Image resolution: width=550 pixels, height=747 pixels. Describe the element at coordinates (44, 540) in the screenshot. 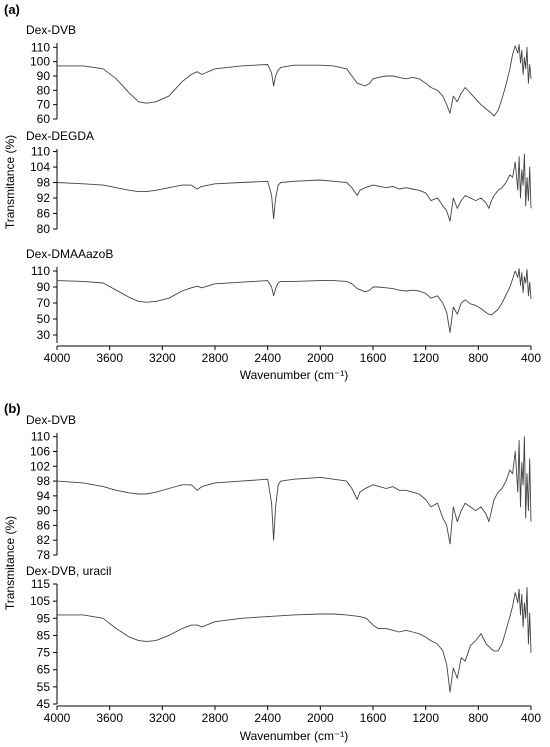

I see `y-tick-label: 82` at that location.